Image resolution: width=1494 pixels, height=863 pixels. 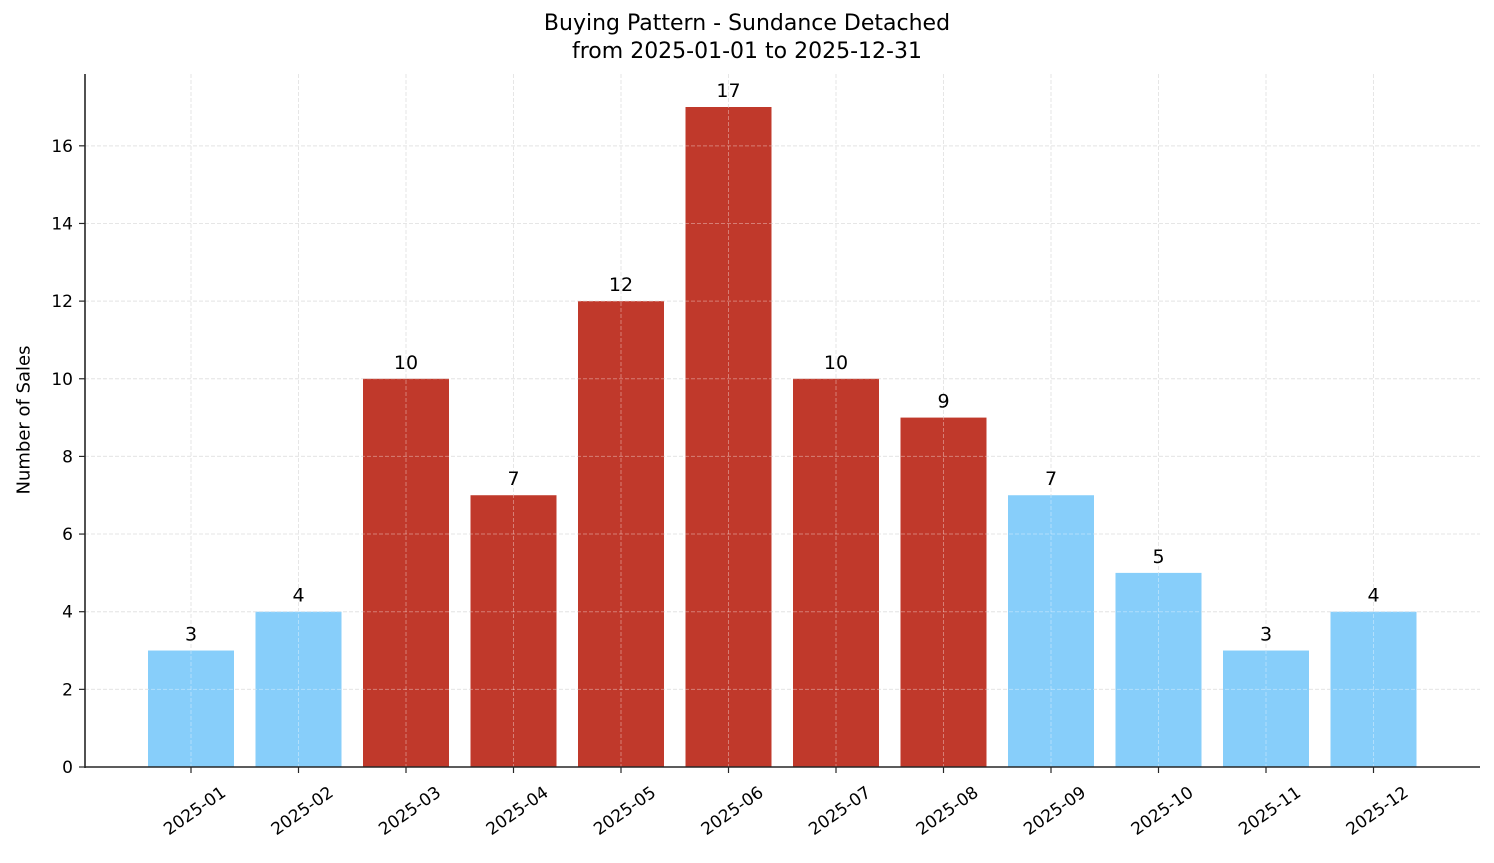 I want to click on x-tick-label: 2025-06, so click(x=733, y=811).